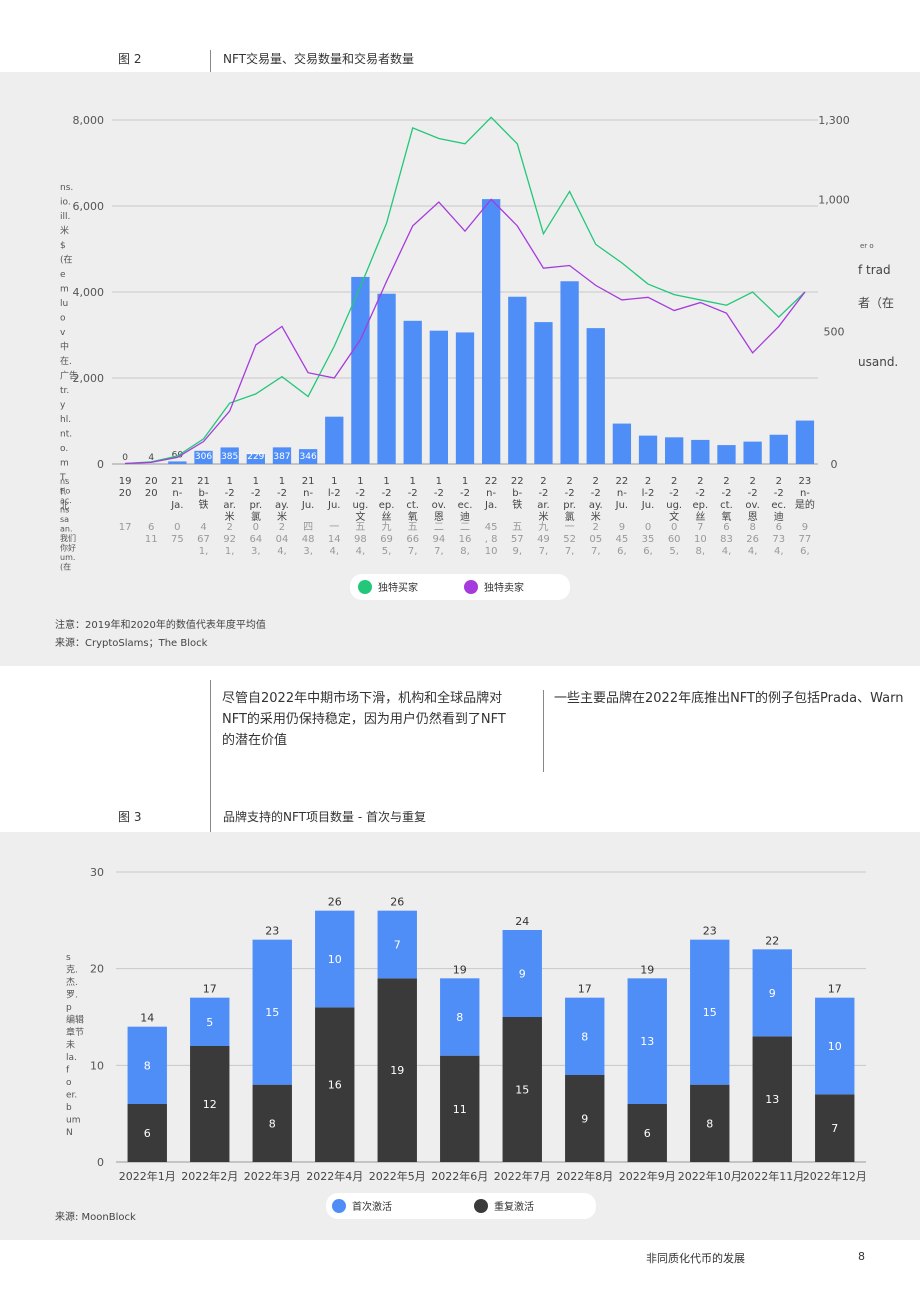 The image size is (920, 1302). I want to click on y-axis-label-part: b, so click(69, 1108).